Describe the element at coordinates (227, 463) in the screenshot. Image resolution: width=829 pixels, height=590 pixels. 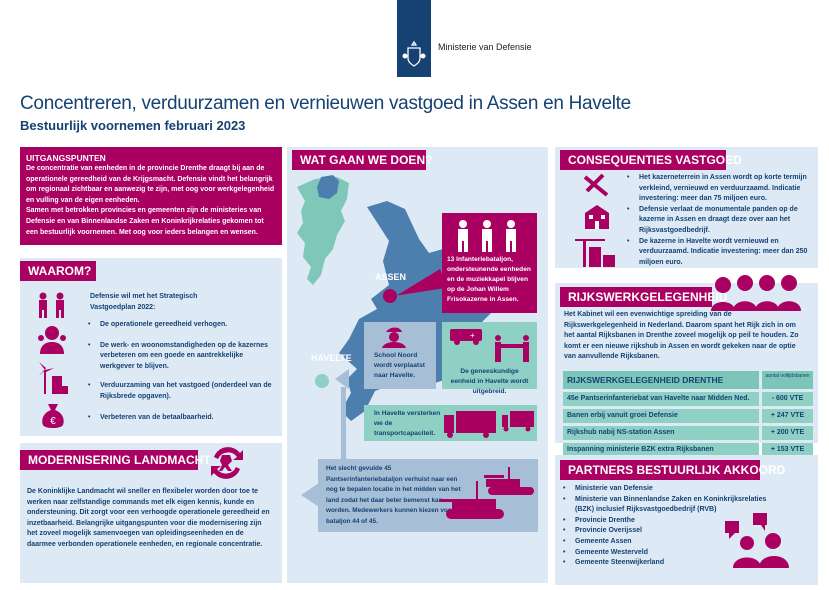
I see `lion-rotate-icon` at that location.